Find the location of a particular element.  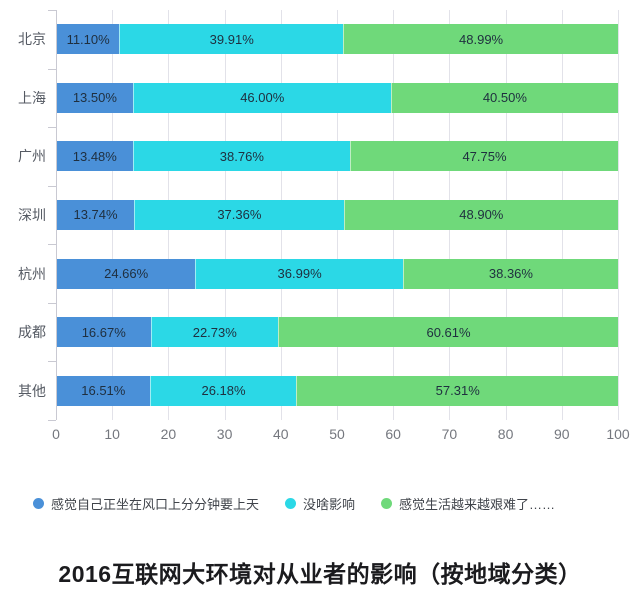

bar-segment-series-2: 46.00% is located at coordinates (261, 97).